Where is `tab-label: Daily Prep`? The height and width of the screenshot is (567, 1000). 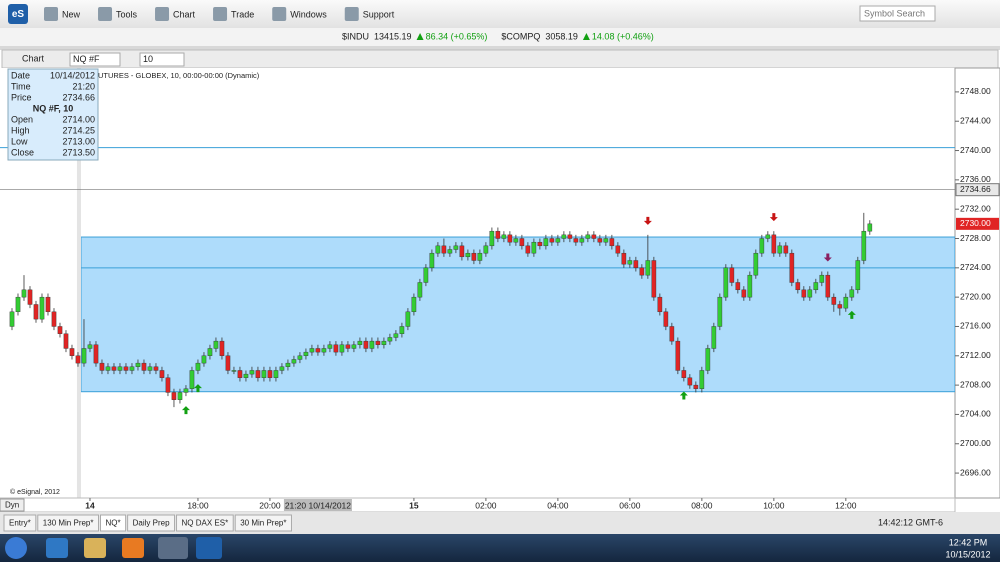
tab-label: Daily Prep is located at coordinates (151, 523).